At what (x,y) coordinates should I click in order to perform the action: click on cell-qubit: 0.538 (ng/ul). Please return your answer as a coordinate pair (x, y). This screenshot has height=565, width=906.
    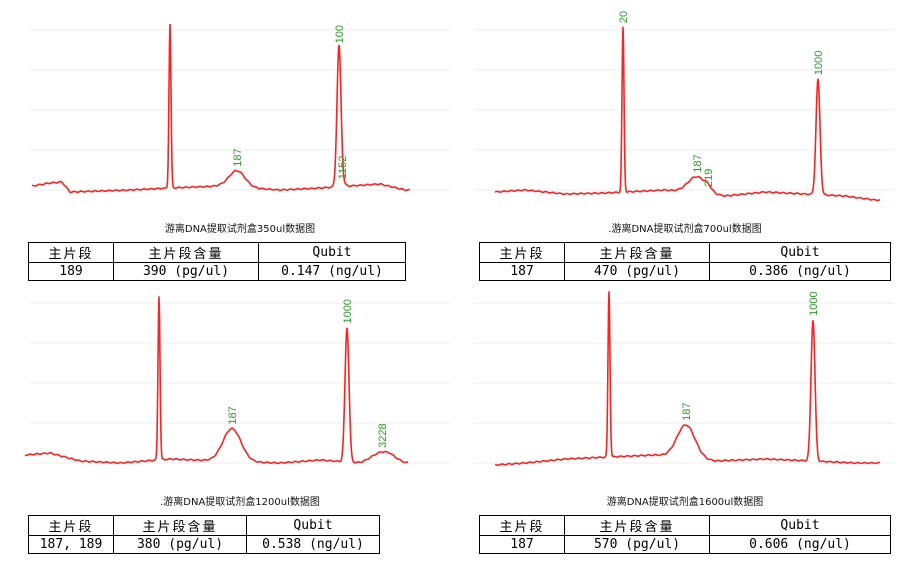
    Looking at the image, I should click on (313, 544).